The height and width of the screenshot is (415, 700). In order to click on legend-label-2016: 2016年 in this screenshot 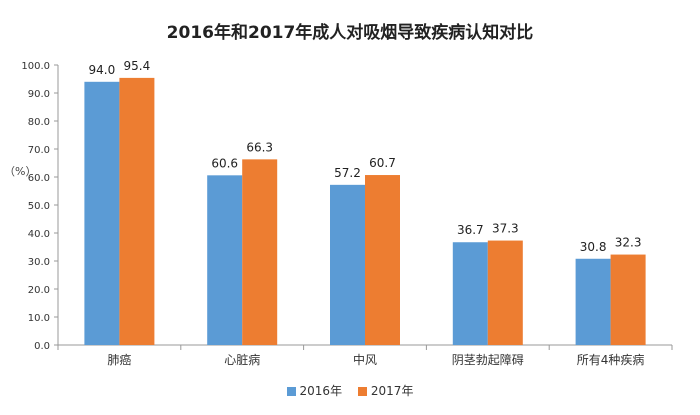, I will do `click(321, 391)`.